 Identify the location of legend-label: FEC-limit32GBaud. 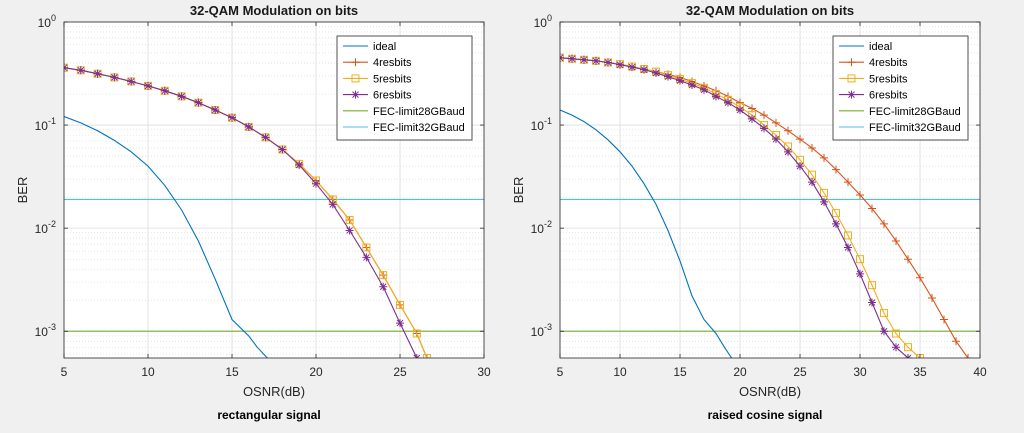
(419, 128).